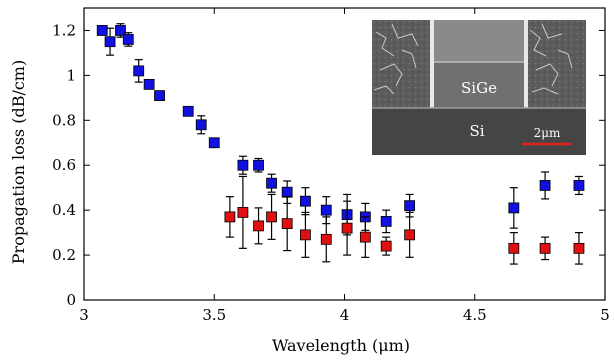 This screenshot has width=614, height=360. I want to click on x-tick-label: 3.5, so click(214, 315).